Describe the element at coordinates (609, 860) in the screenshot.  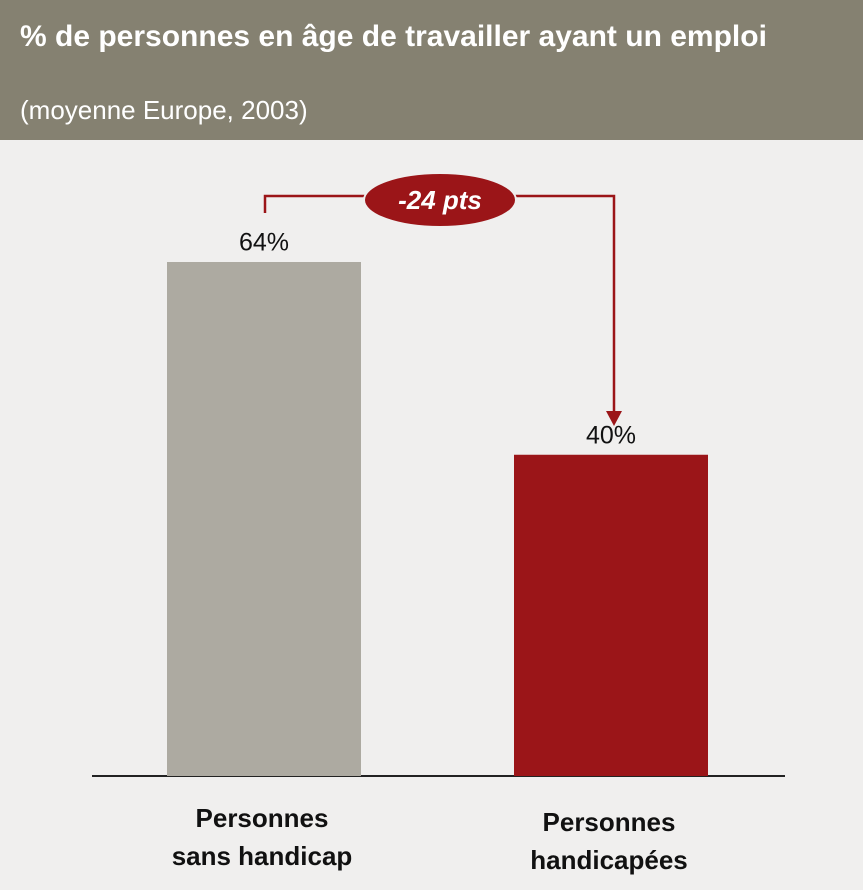
I see `x-tick-label: handicapées` at that location.